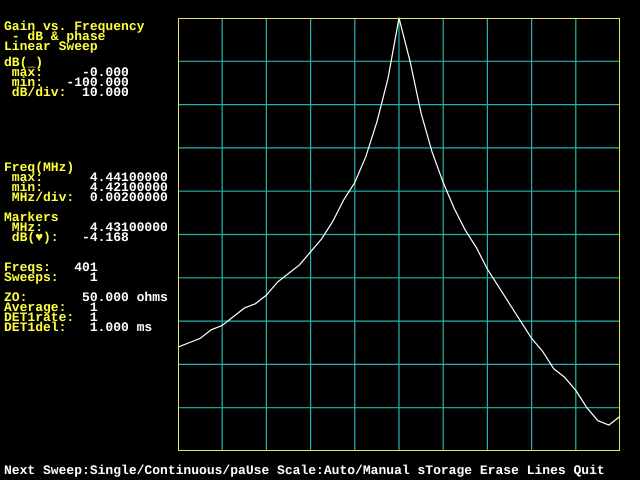 The height and width of the screenshot is (480, 640). Describe the element at coordinates (304, 470) in the screenshot. I see `text: Next Sweep:Single/Continuous/paUse Scale:Auto/Manual sTorage Erase Lines Quit` at that location.